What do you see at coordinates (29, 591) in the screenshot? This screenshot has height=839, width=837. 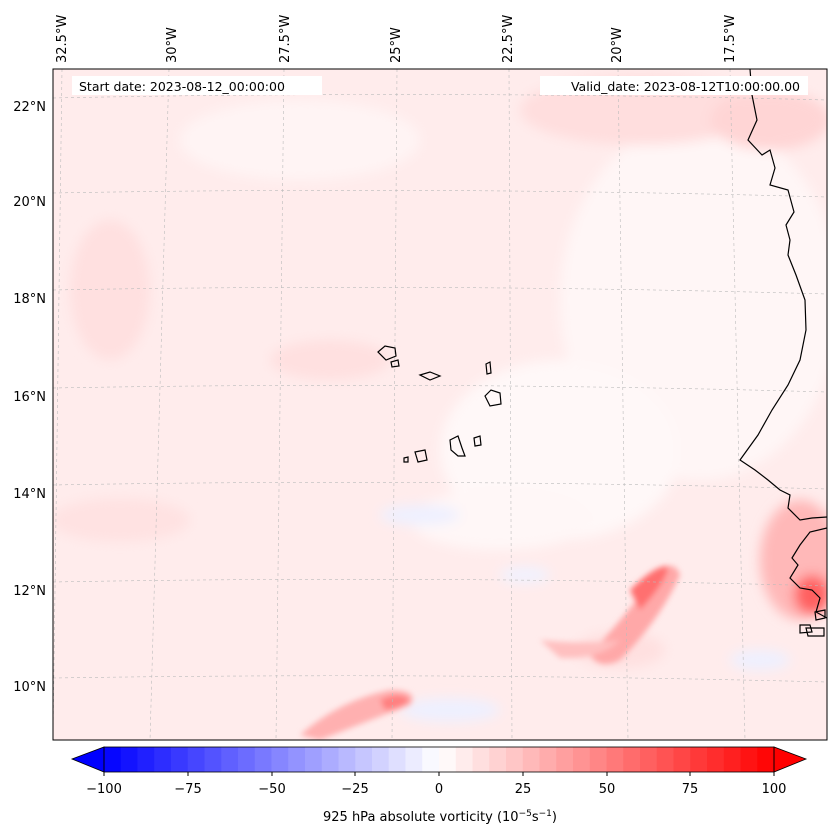 I see `lat-label: 12°N` at bounding box center [29, 591].